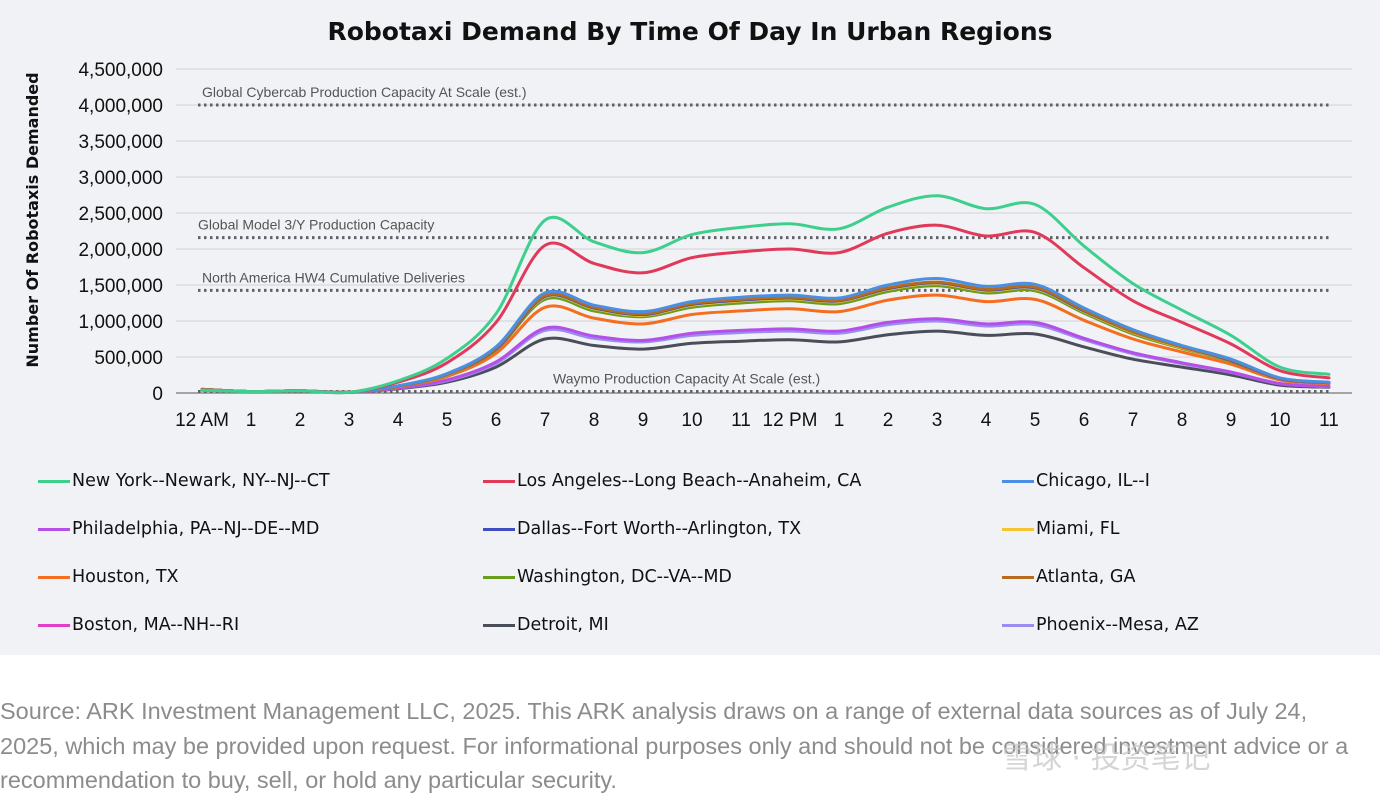 This screenshot has height=798, width=1380. I want to click on legend-item: Miami, FL, so click(1061, 529).